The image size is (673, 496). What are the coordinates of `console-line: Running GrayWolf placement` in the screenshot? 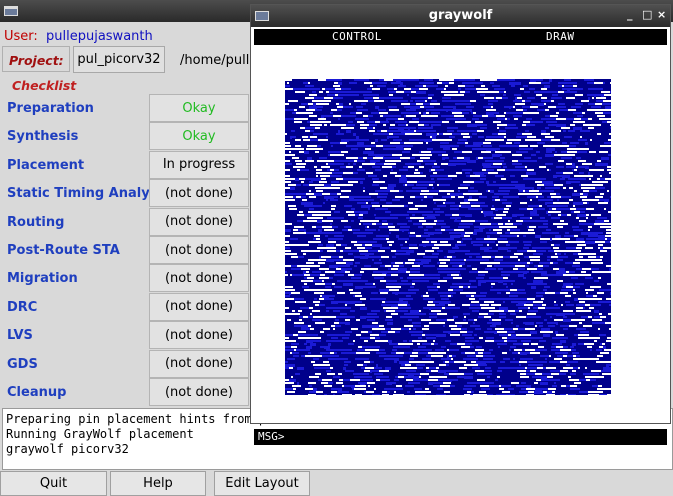 It's located at (100, 434).